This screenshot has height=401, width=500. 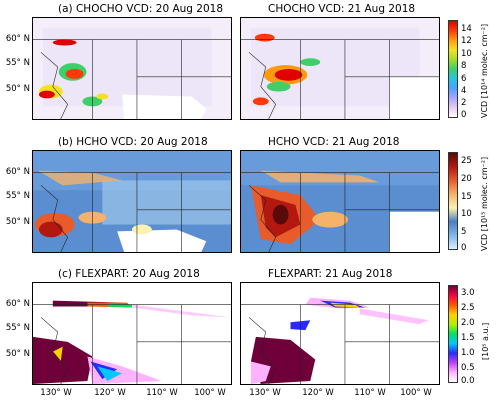 I want to click on panel-title-b-right: HCHO VCD: 21 Aug 2018, so click(x=334, y=142).